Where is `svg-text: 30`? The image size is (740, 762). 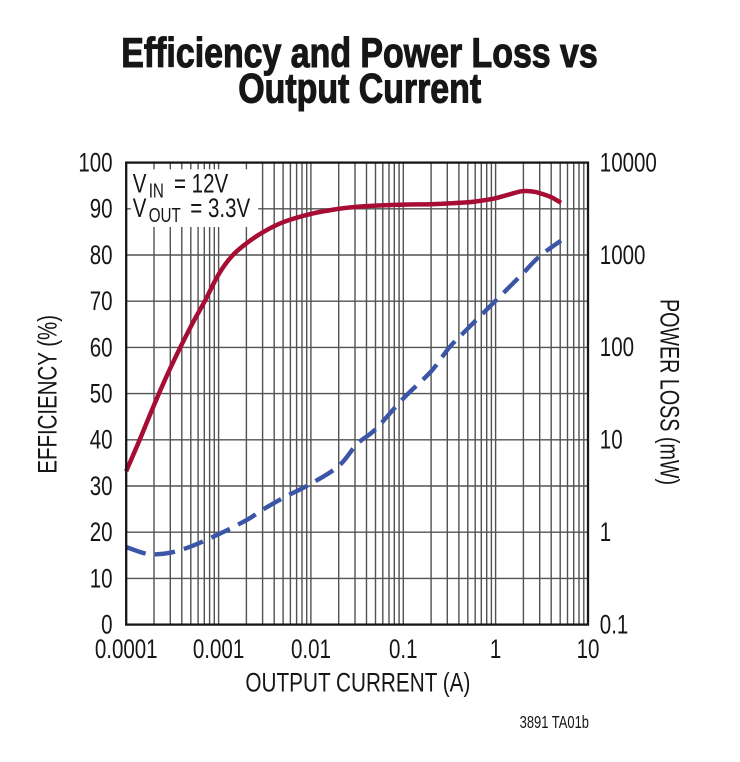
svg-text: 30 is located at coordinates (101, 486).